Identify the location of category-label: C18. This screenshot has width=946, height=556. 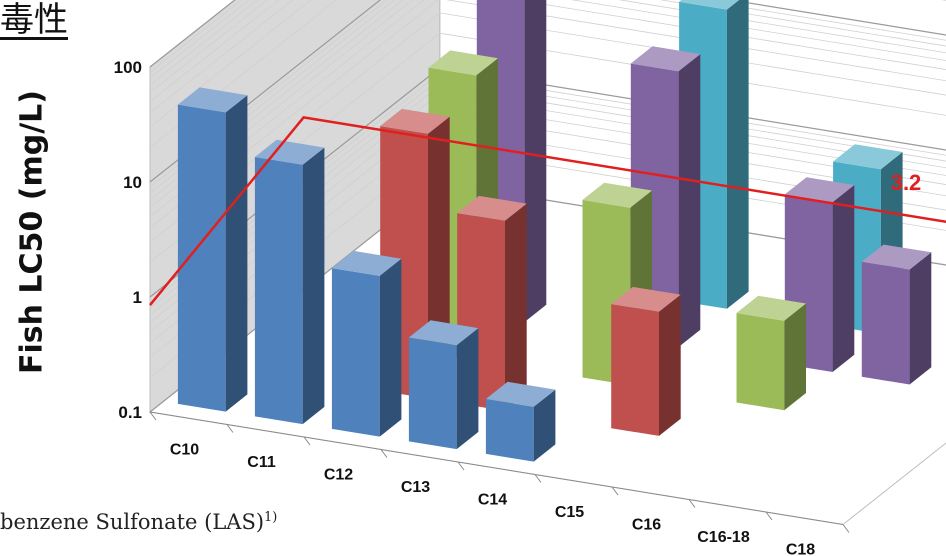
(800, 548).